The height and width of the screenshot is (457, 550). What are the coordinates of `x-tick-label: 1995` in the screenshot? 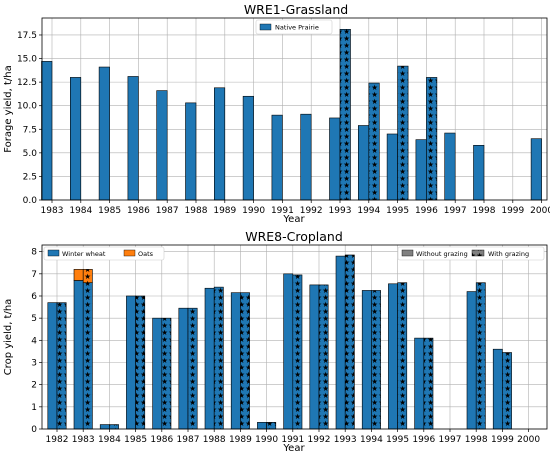 It's located at (397, 211).